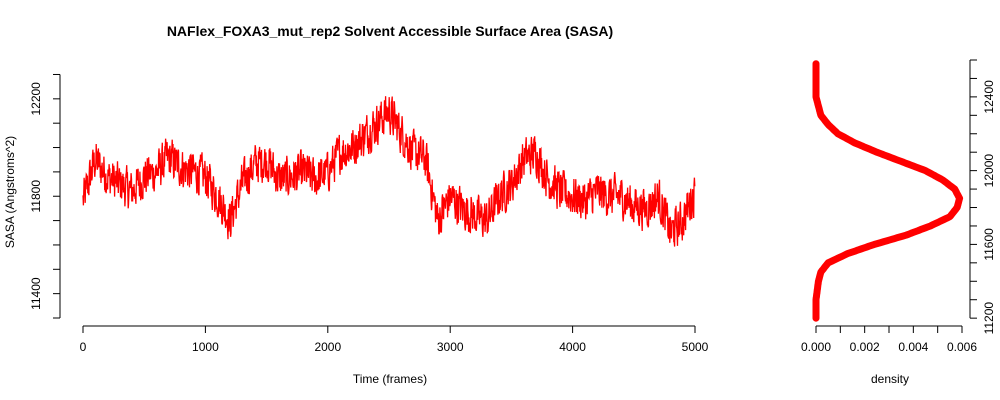 Image resolution: width=1000 pixels, height=400 pixels. Describe the element at coordinates (989, 244) in the screenshot. I see `density-y-tick-label: 11600` at that location.